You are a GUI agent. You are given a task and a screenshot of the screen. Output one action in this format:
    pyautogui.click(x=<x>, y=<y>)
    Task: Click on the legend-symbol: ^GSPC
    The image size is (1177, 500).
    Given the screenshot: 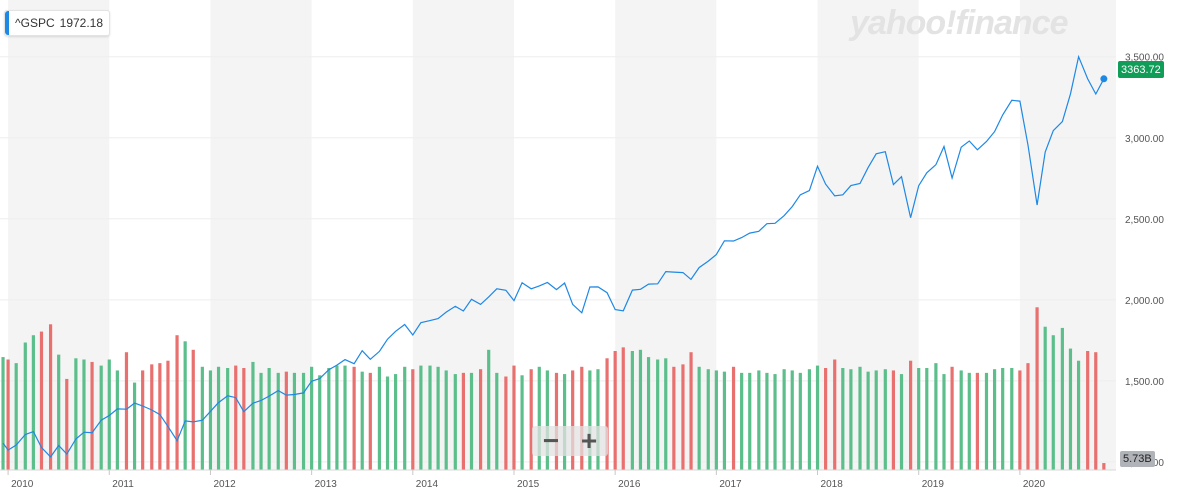 What is the action you would take?
    pyautogui.click(x=35, y=23)
    